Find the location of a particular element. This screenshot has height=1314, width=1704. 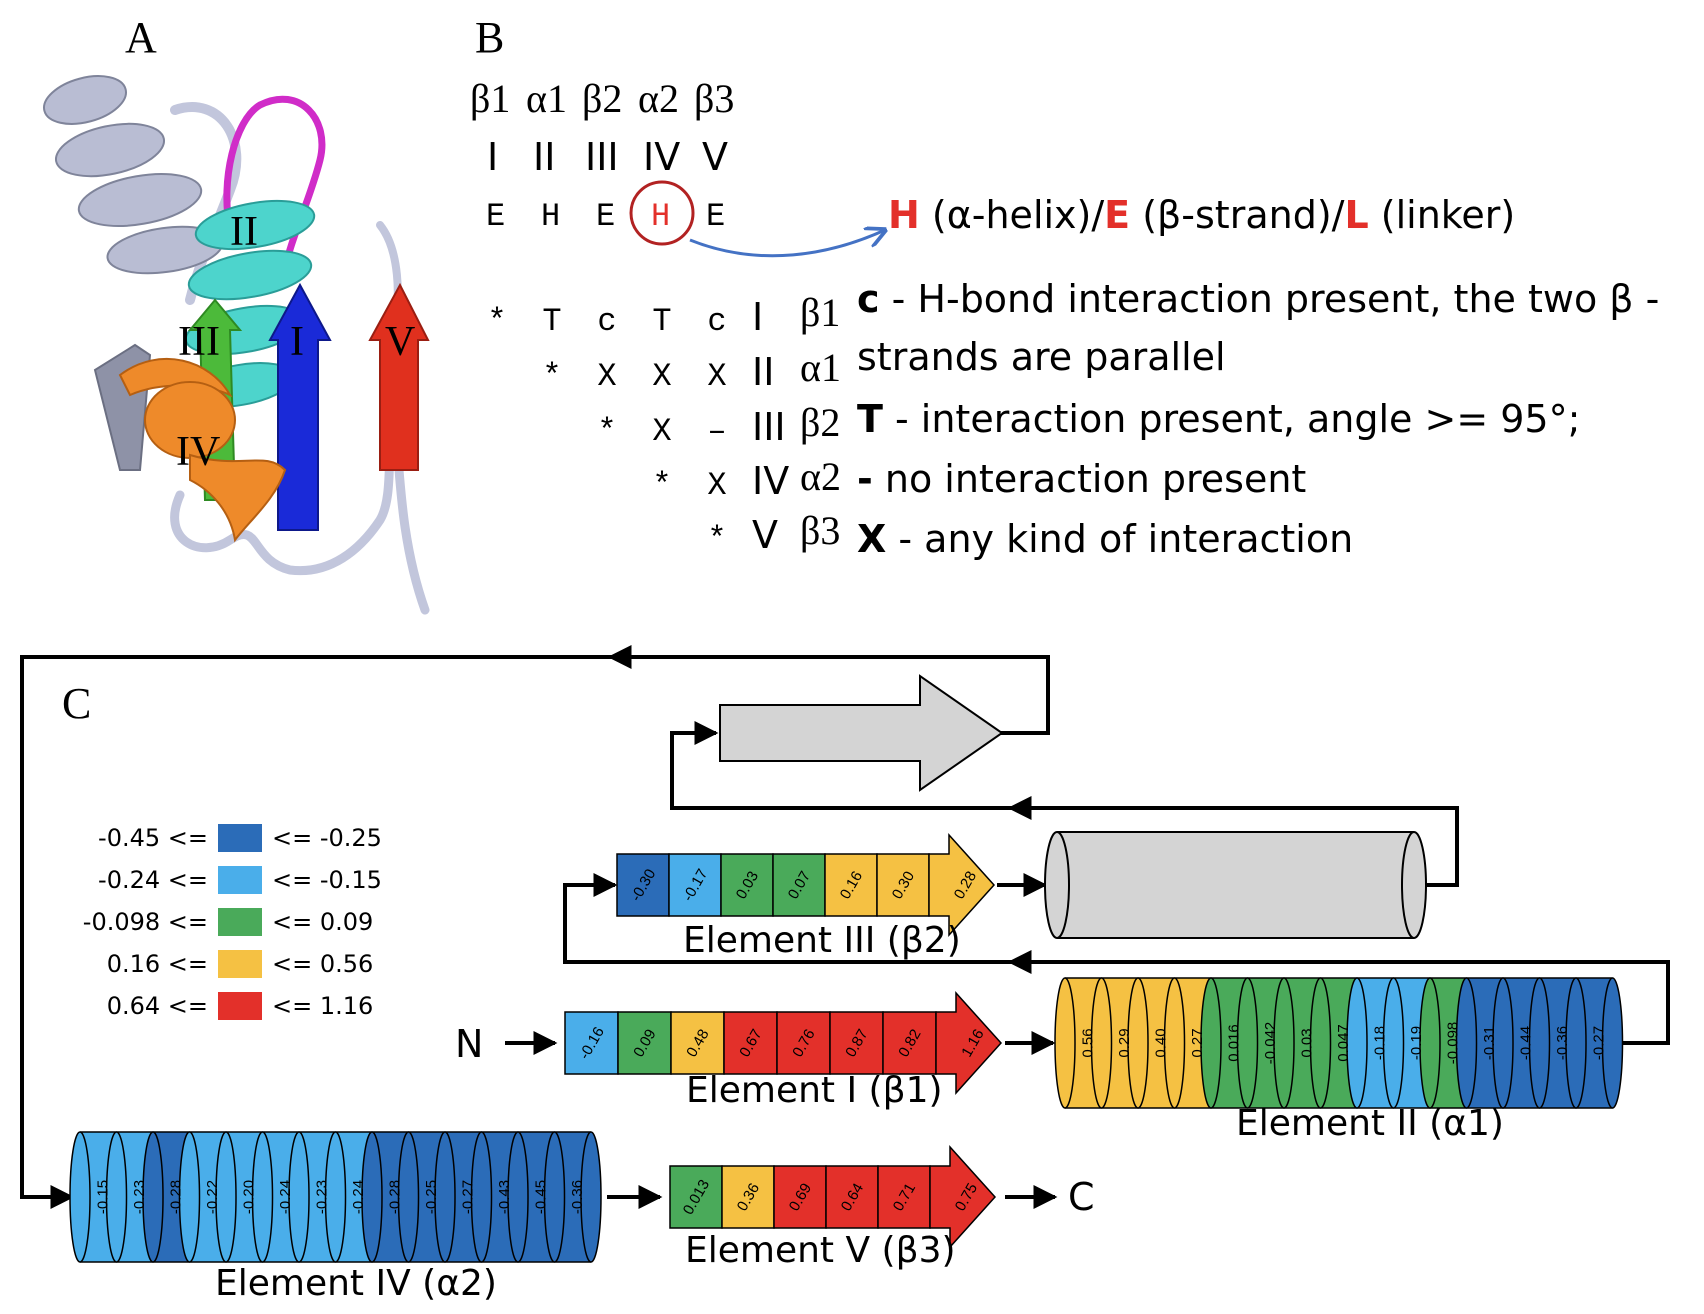

matrix-row-greek: β3 is located at coordinates (820, 530).